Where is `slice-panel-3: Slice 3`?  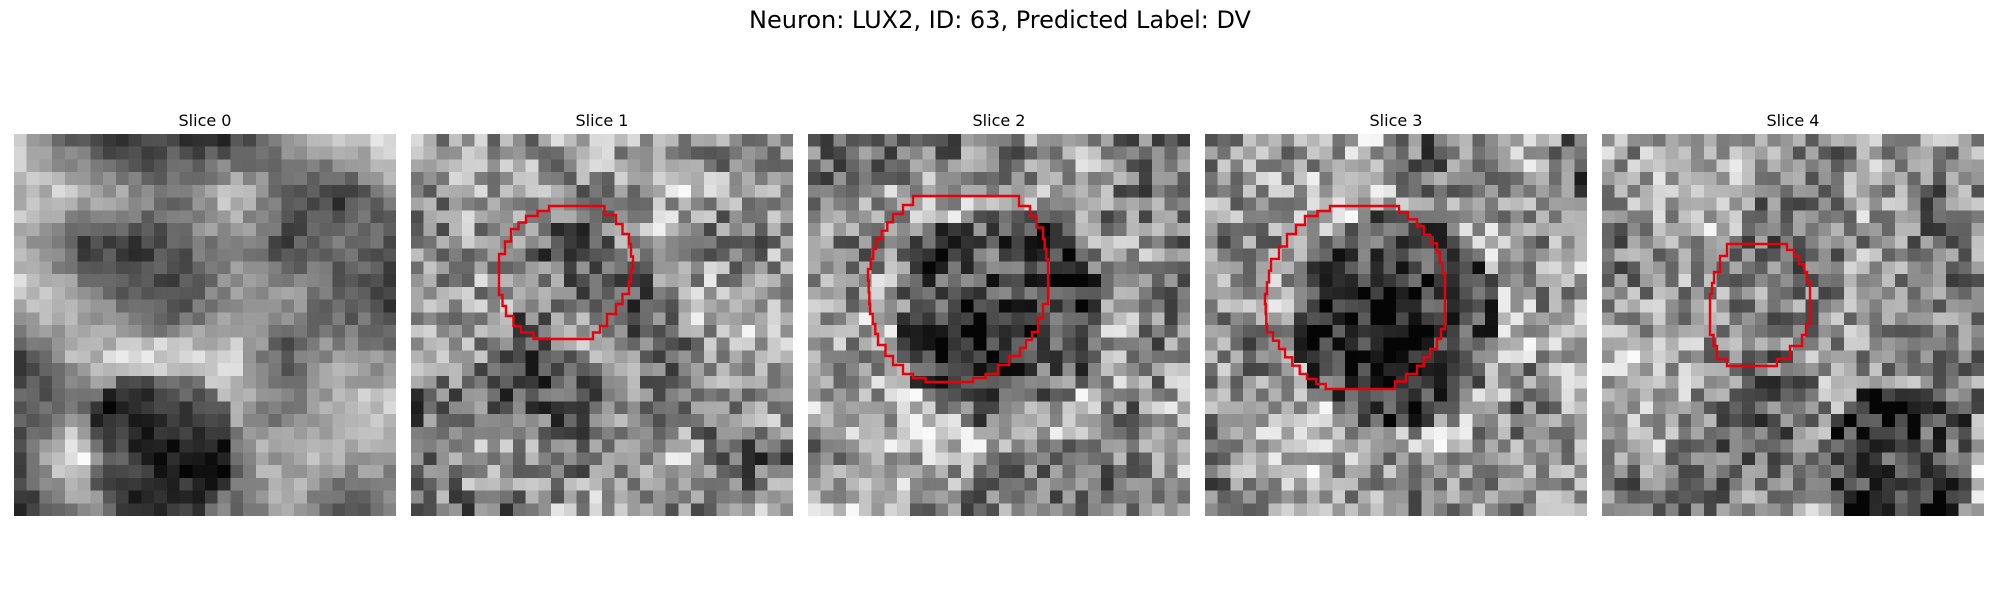 slice-panel-3: Slice 3 is located at coordinates (1396, 312).